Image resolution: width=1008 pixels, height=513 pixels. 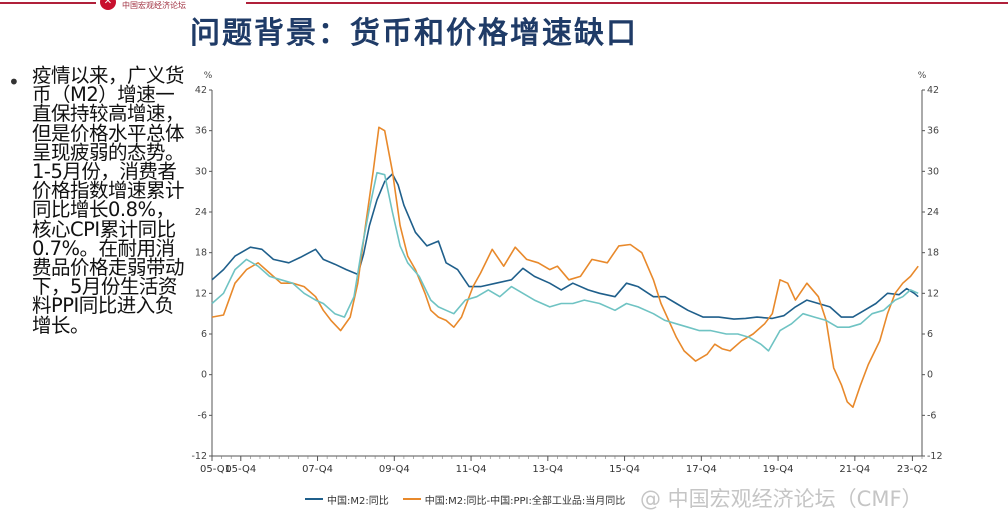 I want to click on page-title: 问题背景：货币和价格增速缺口, so click(x=414, y=33).